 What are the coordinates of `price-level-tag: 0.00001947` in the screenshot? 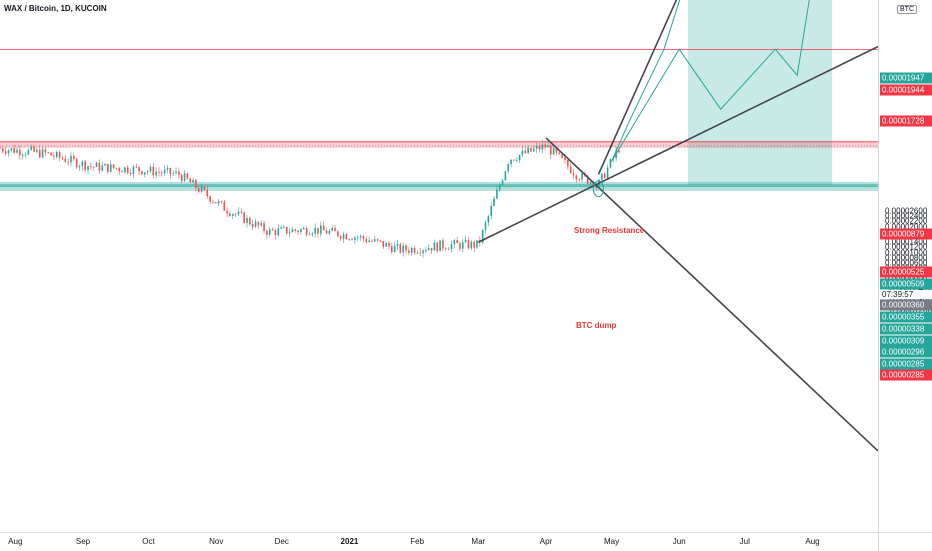 It's located at (906, 78).